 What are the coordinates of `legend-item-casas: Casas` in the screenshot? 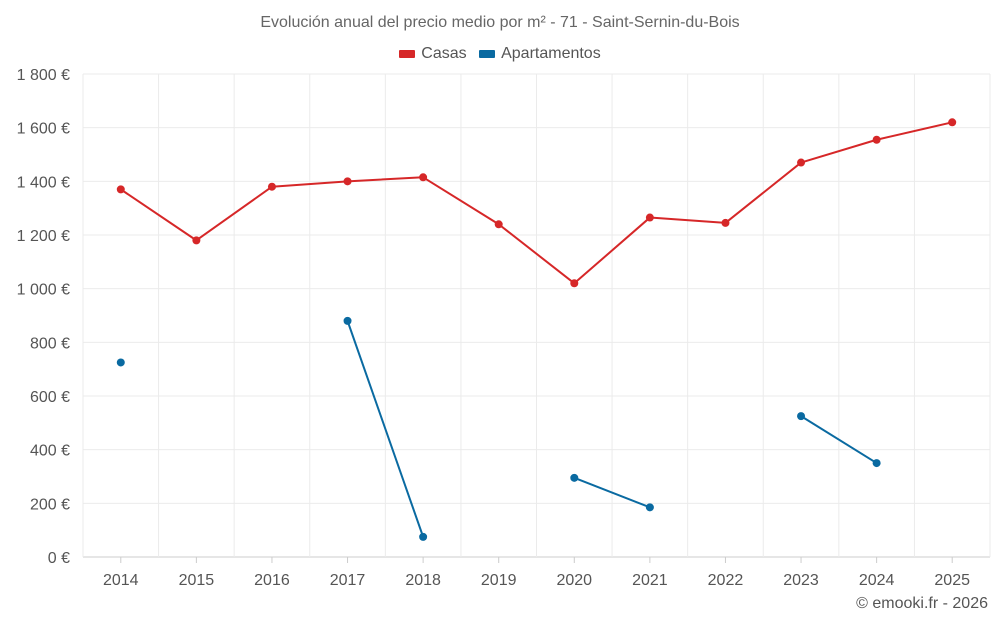 It's located at (433, 54).